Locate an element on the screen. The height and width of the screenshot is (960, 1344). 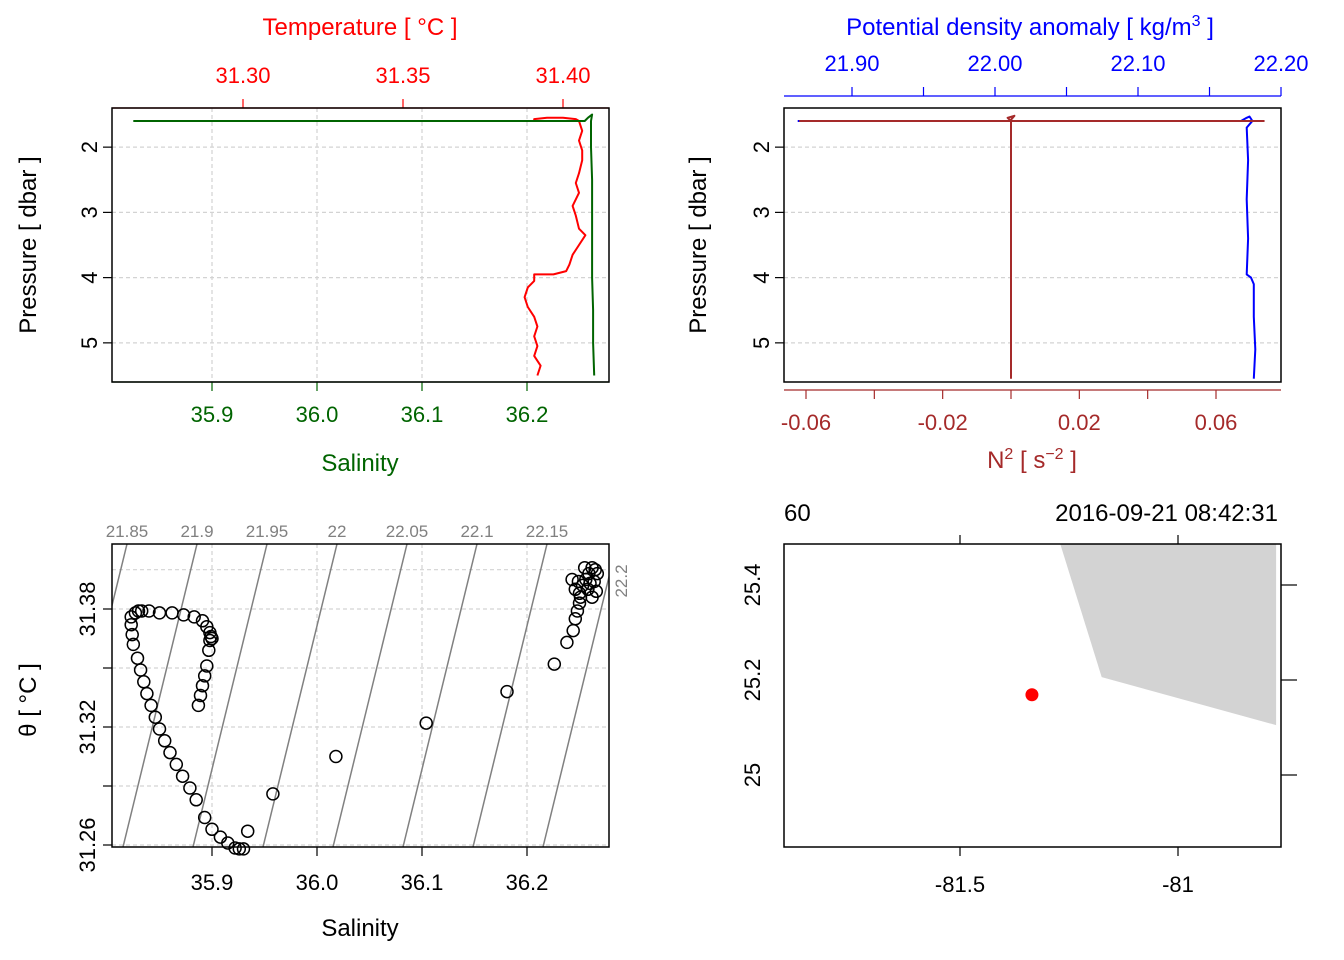
p2-top-ticks: 21.90 22.00 22.10 22.20 is located at coordinates (1046, 74).